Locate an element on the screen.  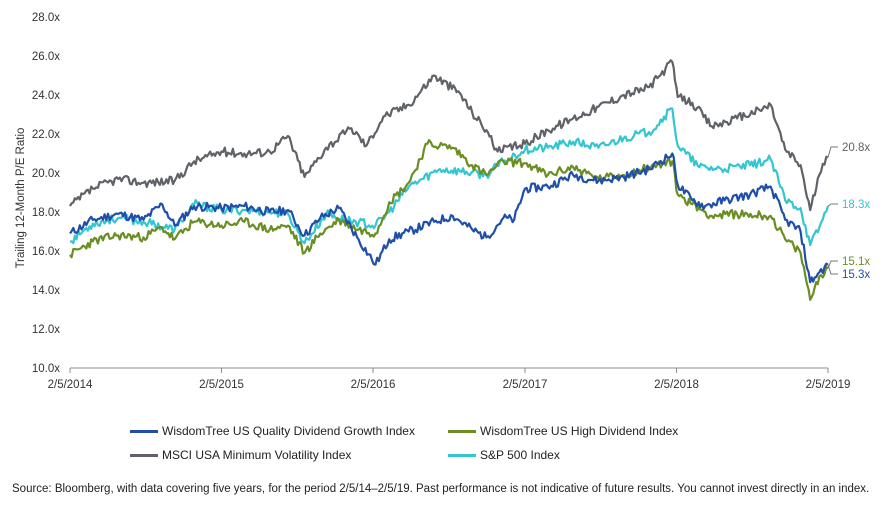
x-tick-label: 2/5/2018 is located at coordinates (676, 385).